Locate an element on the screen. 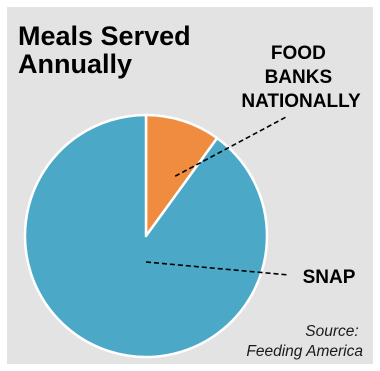 The height and width of the screenshot is (371, 380). slice-label-food-banks-line-2: BANKS is located at coordinates (299, 77).